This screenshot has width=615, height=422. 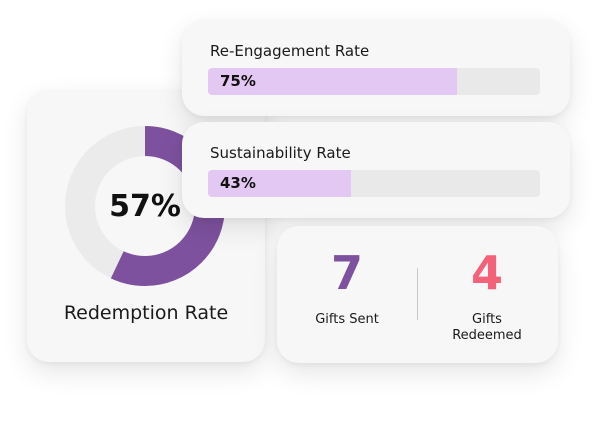 I want to click on reengagement-rate-card: Re-Engagement Rate 75%, so click(x=376, y=68).